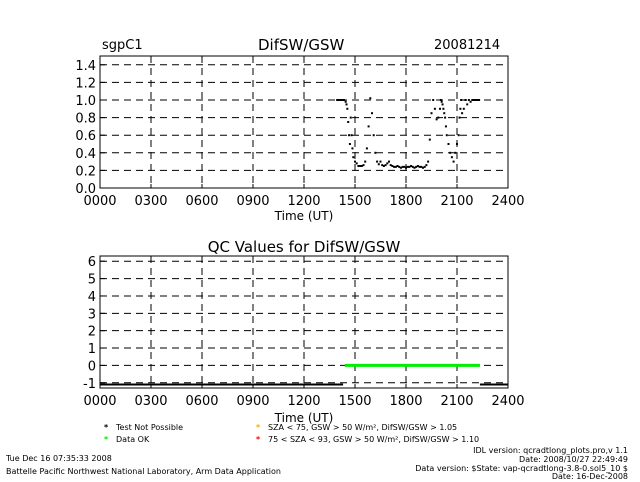 The image size is (640, 482). Describe the element at coordinates (92, 349) in the screenshot. I see `y-tick-label: 1` at that location.